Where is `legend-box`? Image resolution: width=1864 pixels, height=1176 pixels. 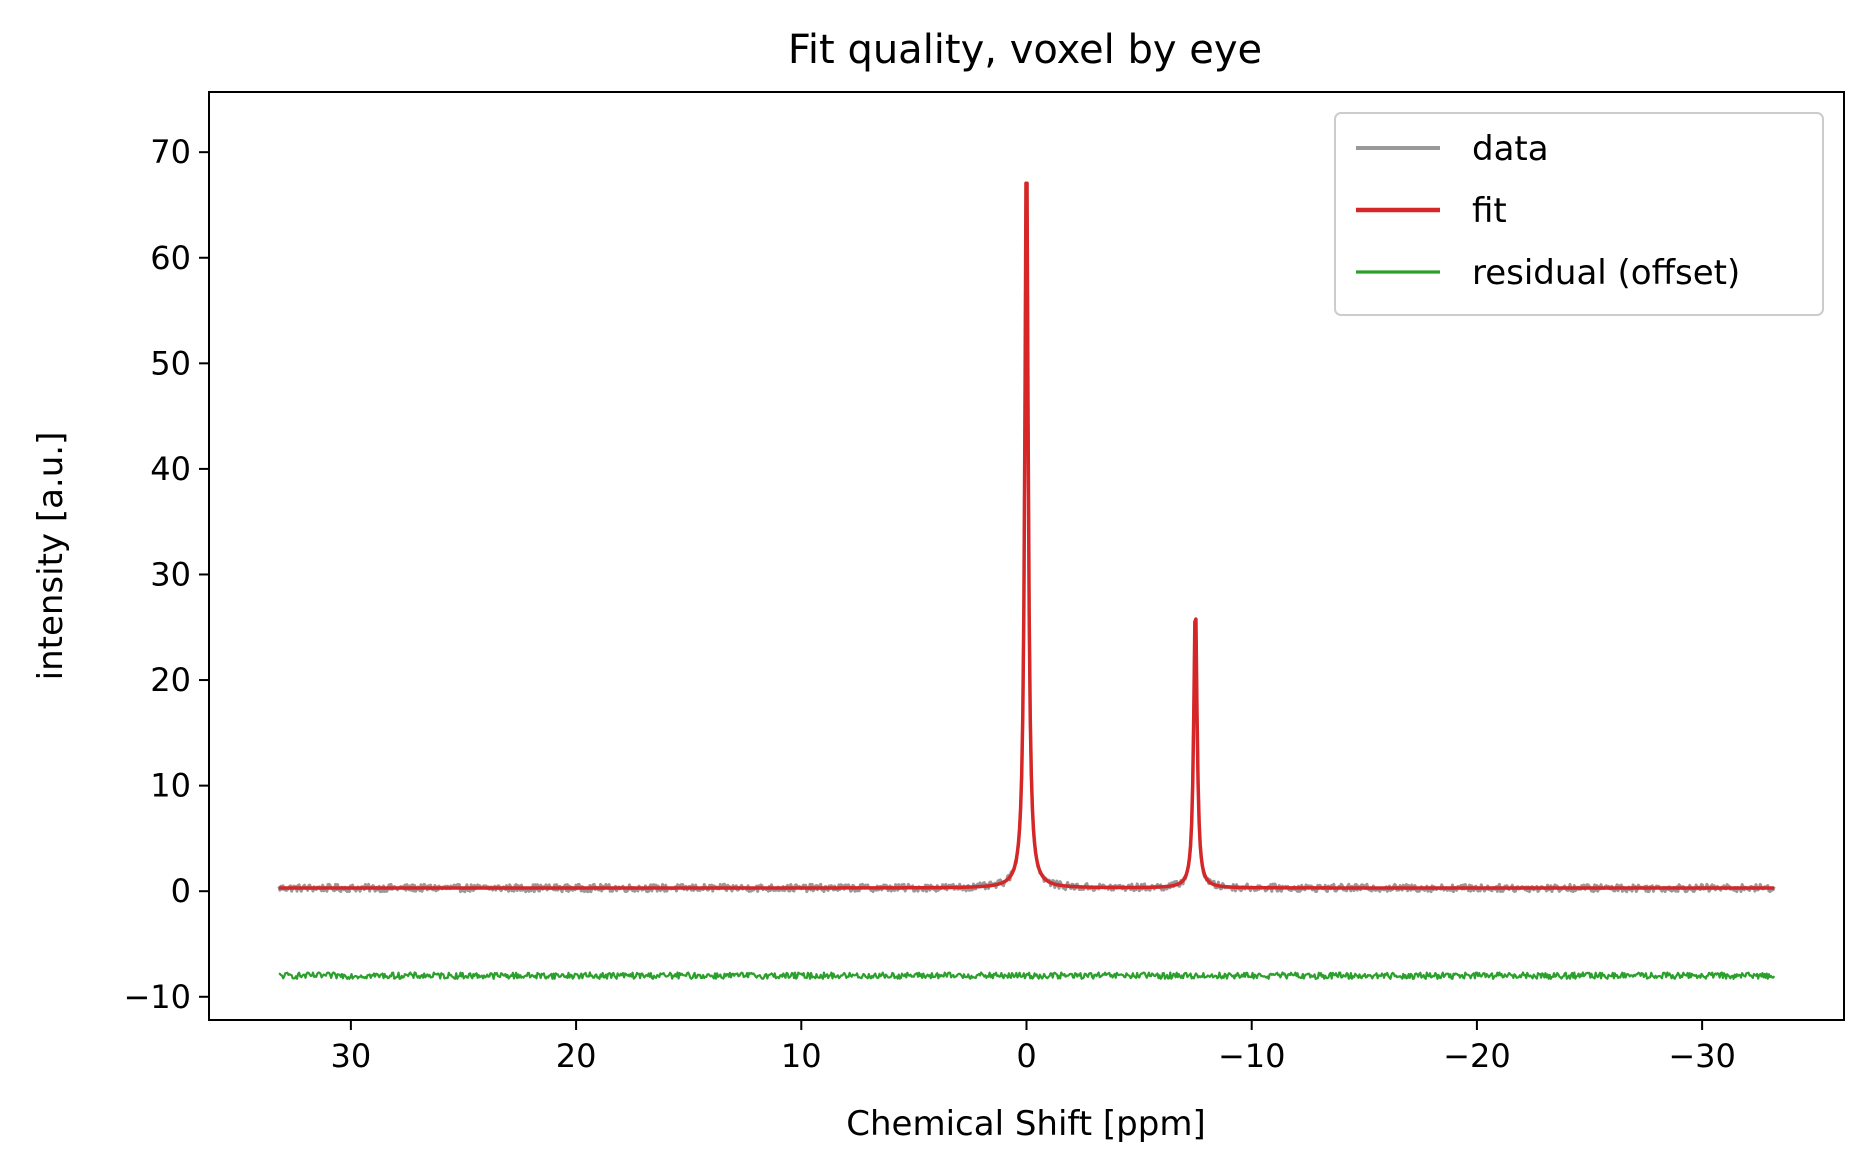 legend-box is located at coordinates (1579, 214).